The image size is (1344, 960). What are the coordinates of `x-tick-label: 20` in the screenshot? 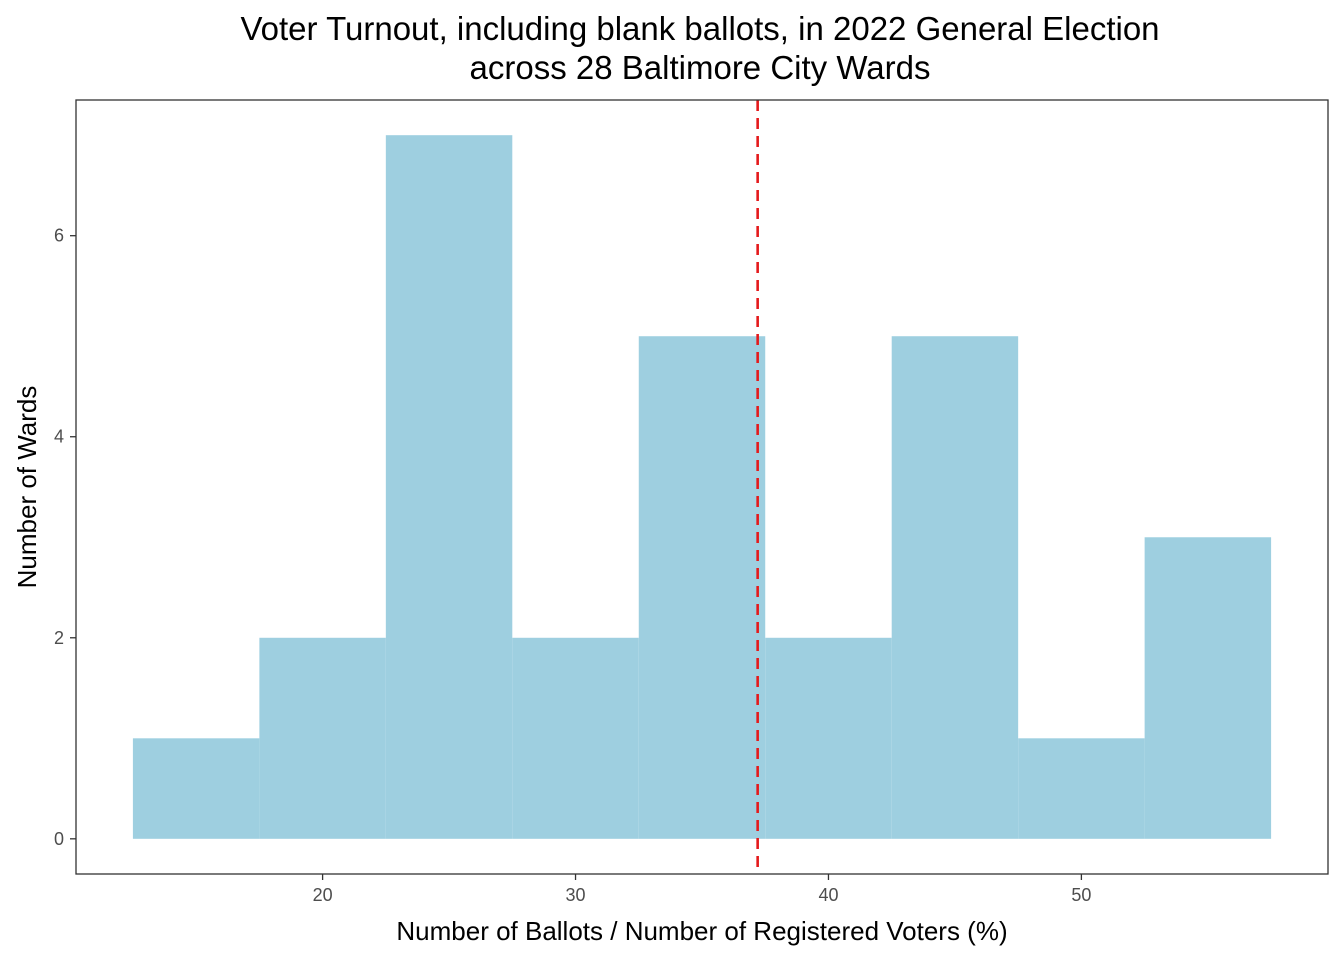 It's located at (323, 895).